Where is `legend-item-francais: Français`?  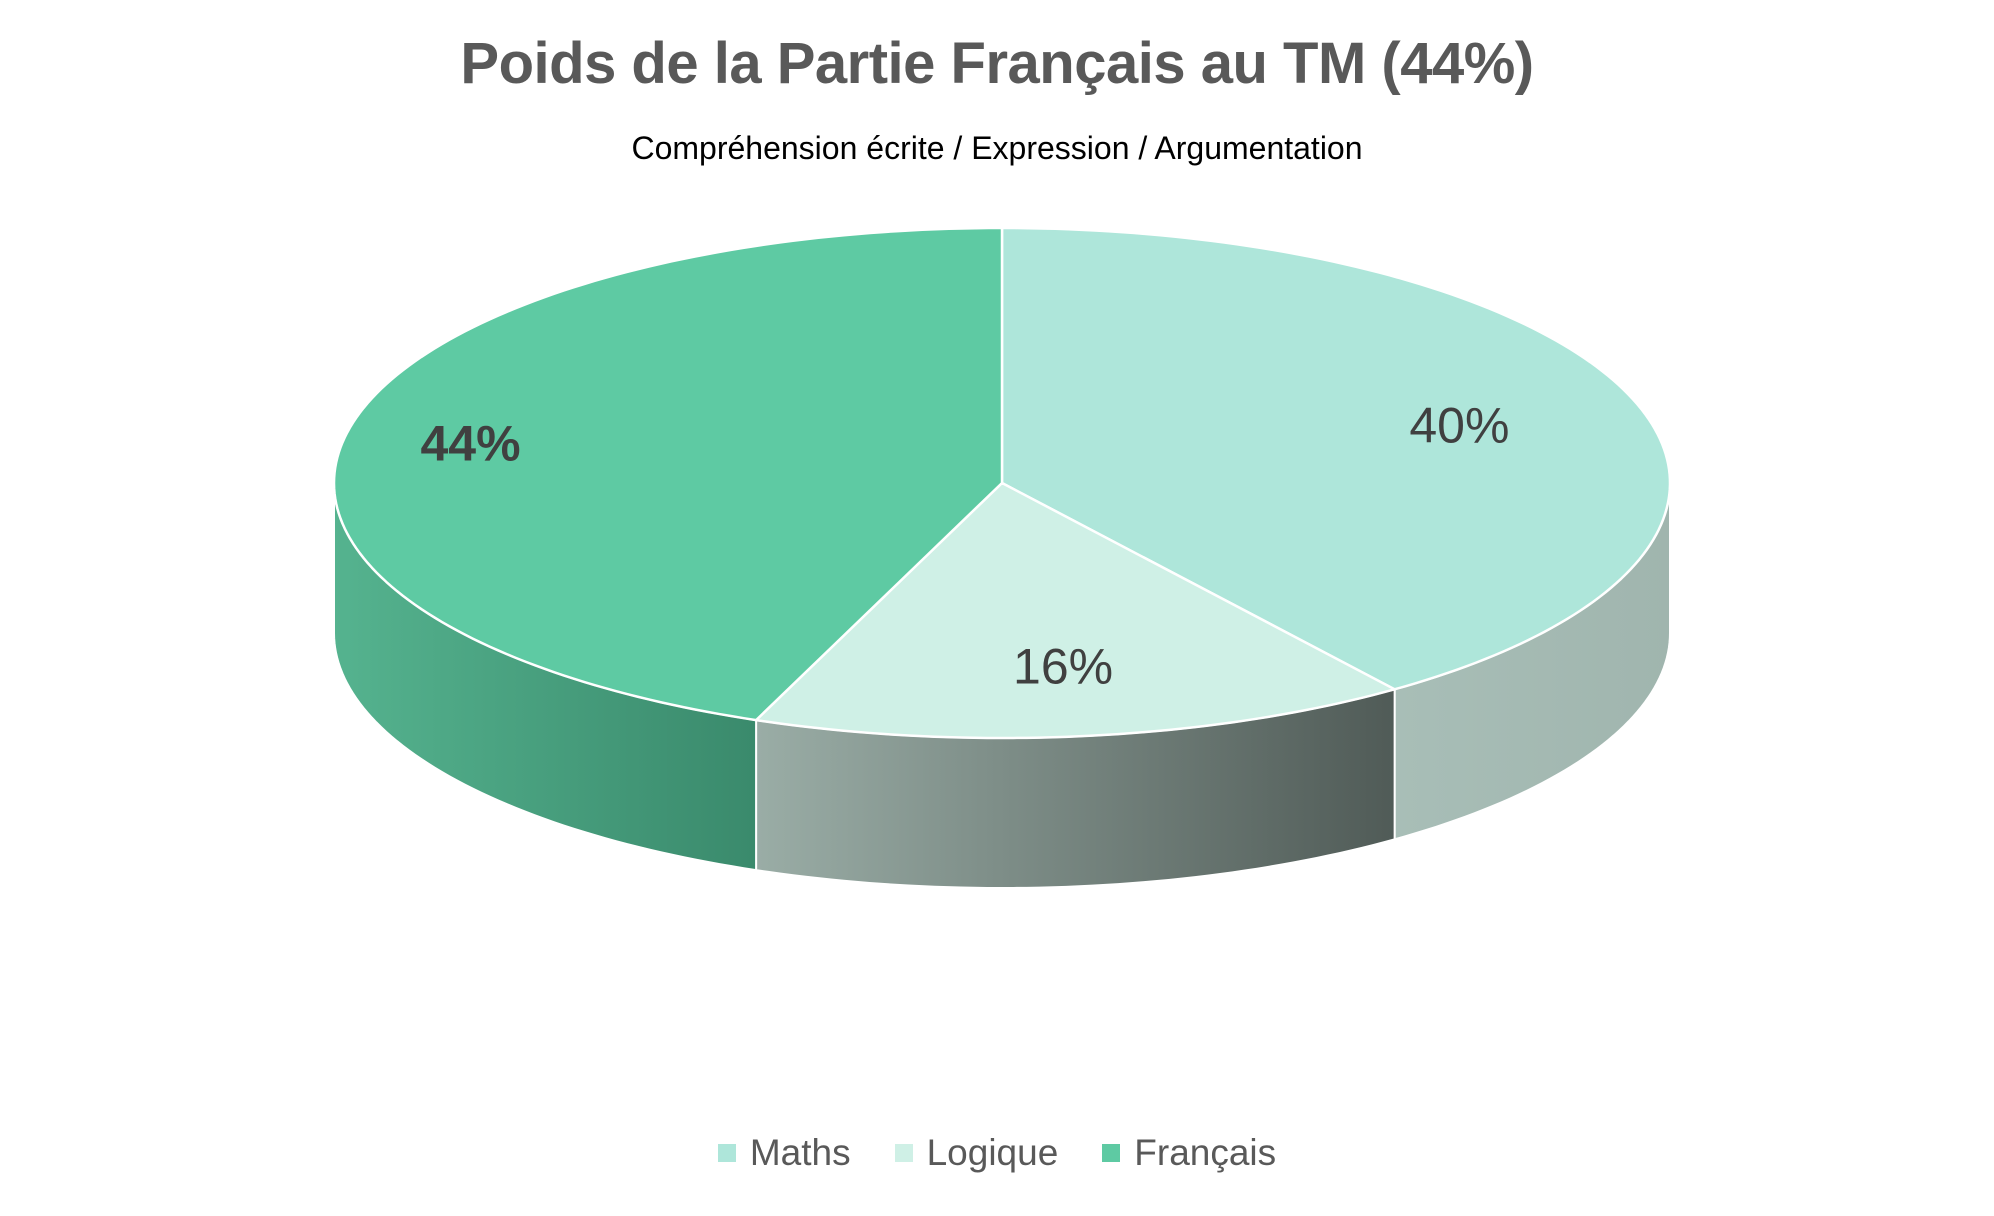
legend-item-francais: Français is located at coordinates (1189, 1153).